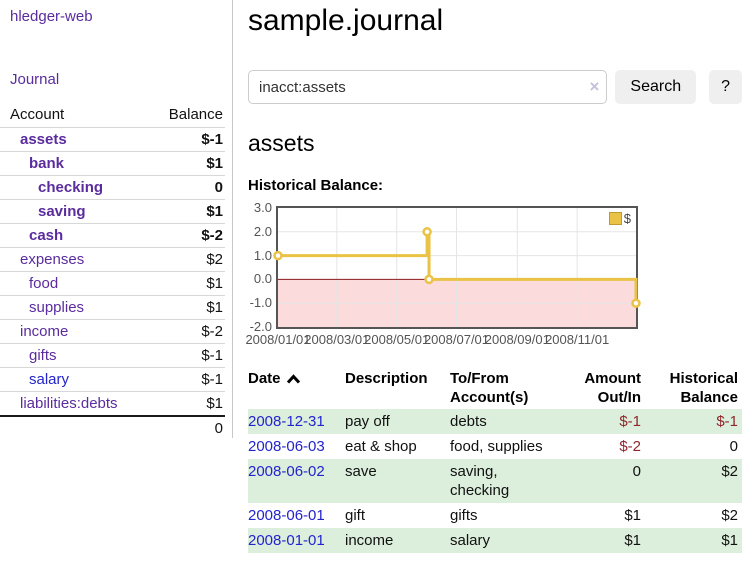 This screenshot has width=742, height=582. Describe the element at coordinates (293, 379) in the screenshot. I see `sort-ascending-icon` at that location.